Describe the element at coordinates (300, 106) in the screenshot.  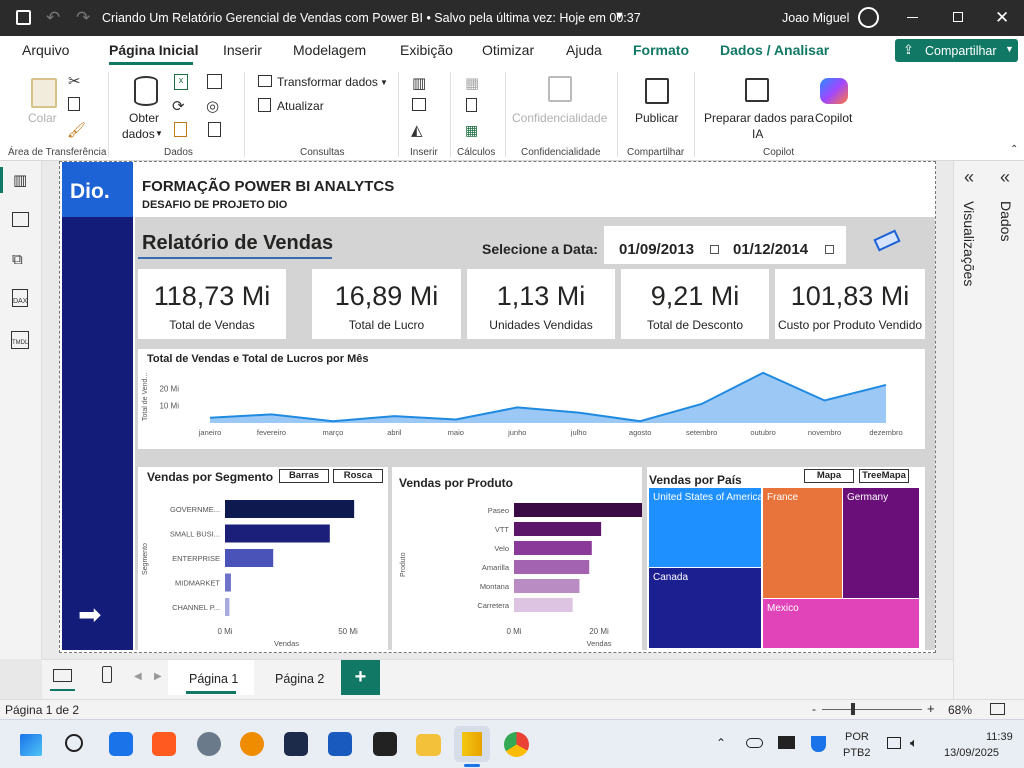
I see `refresh-button: Atualizar` at that location.